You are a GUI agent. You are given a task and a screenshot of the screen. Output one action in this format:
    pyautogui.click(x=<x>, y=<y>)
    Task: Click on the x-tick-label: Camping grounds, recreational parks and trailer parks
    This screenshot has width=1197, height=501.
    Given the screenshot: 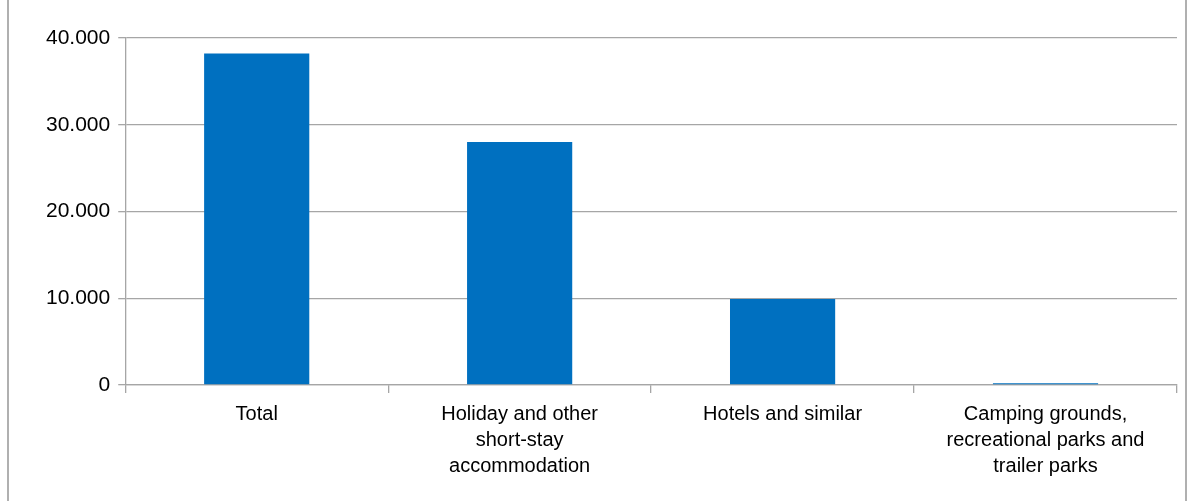 What is the action you would take?
    pyautogui.click(x=1045, y=438)
    